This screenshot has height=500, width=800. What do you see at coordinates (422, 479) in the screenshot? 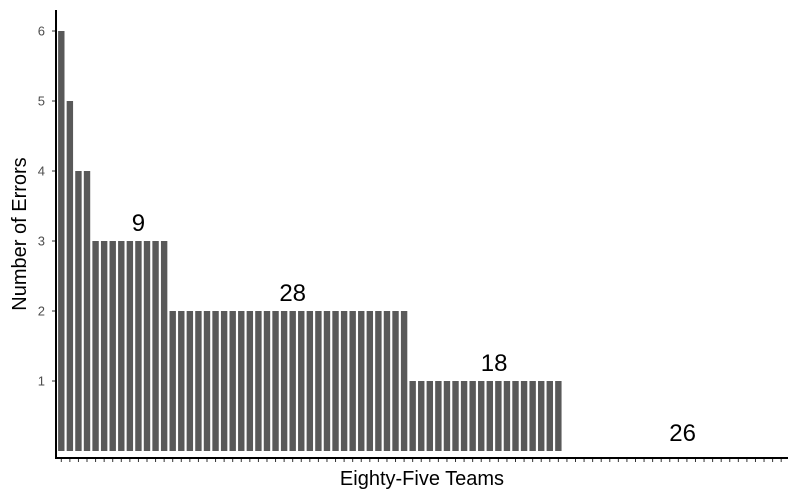
I see `x-axis-title: Eighty-Five Teams` at bounding box center [422, 479].